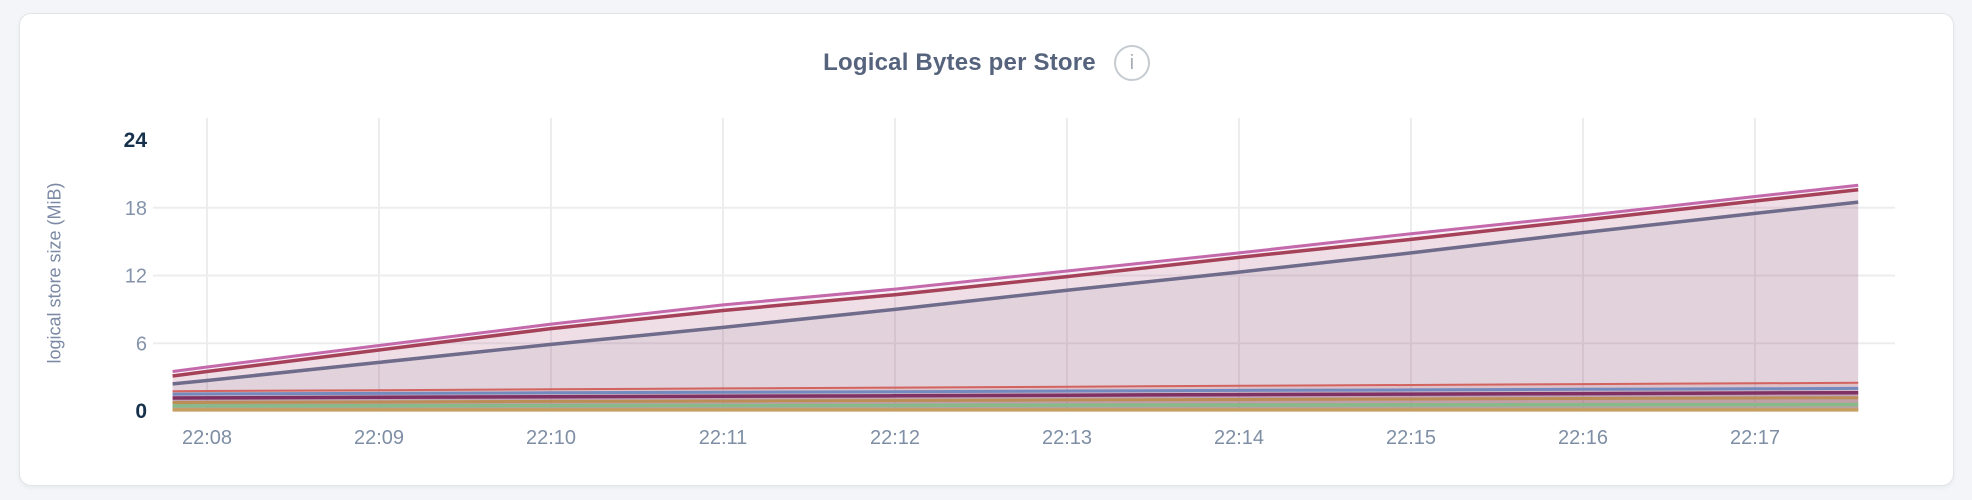  I want to click on y-tick-label: 24, so click(136, 140).